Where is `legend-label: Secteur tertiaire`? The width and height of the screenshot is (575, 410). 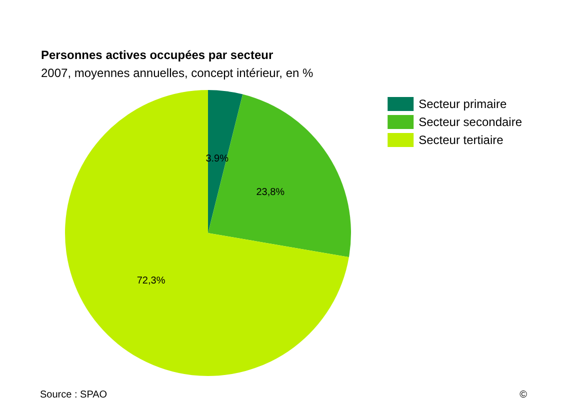
legend-label: Secteur tertiaire is located at coordinates (461, 140).